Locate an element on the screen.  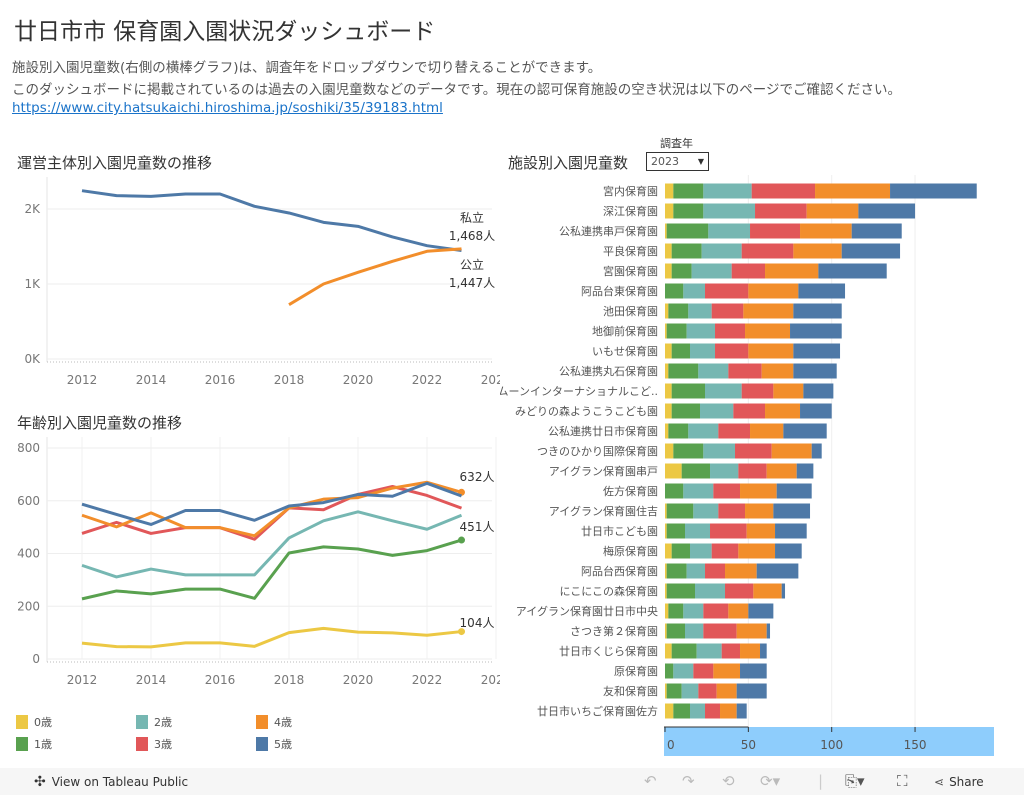
x-tick-label: 100 is located at coordinates (831, 745).